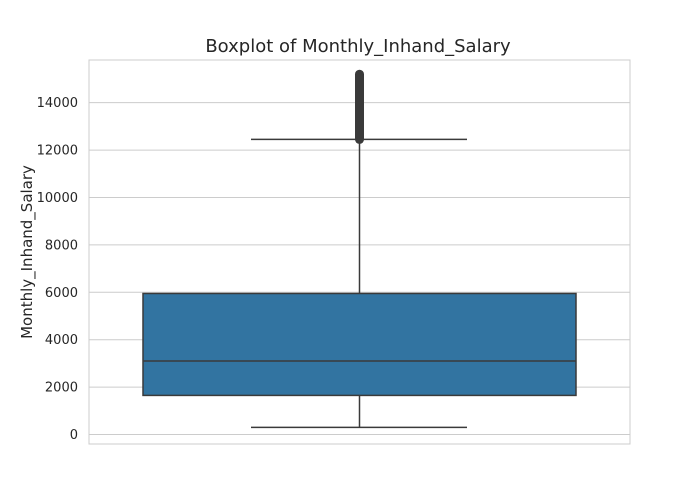 The width and height of the screenshot is (700, 500). What do you see at coordinates (61, 293) in the screenshot?
I see `y-tick-label: 6000` at bounding box center [61, 293].